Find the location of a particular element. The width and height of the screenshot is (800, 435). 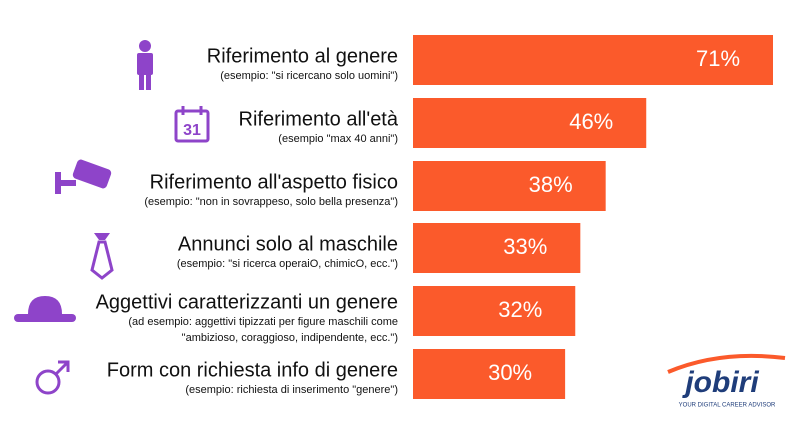

logo-tagline: YOUR DIGITAL CAREER ADVISOR is located at coordinates (727, 406).